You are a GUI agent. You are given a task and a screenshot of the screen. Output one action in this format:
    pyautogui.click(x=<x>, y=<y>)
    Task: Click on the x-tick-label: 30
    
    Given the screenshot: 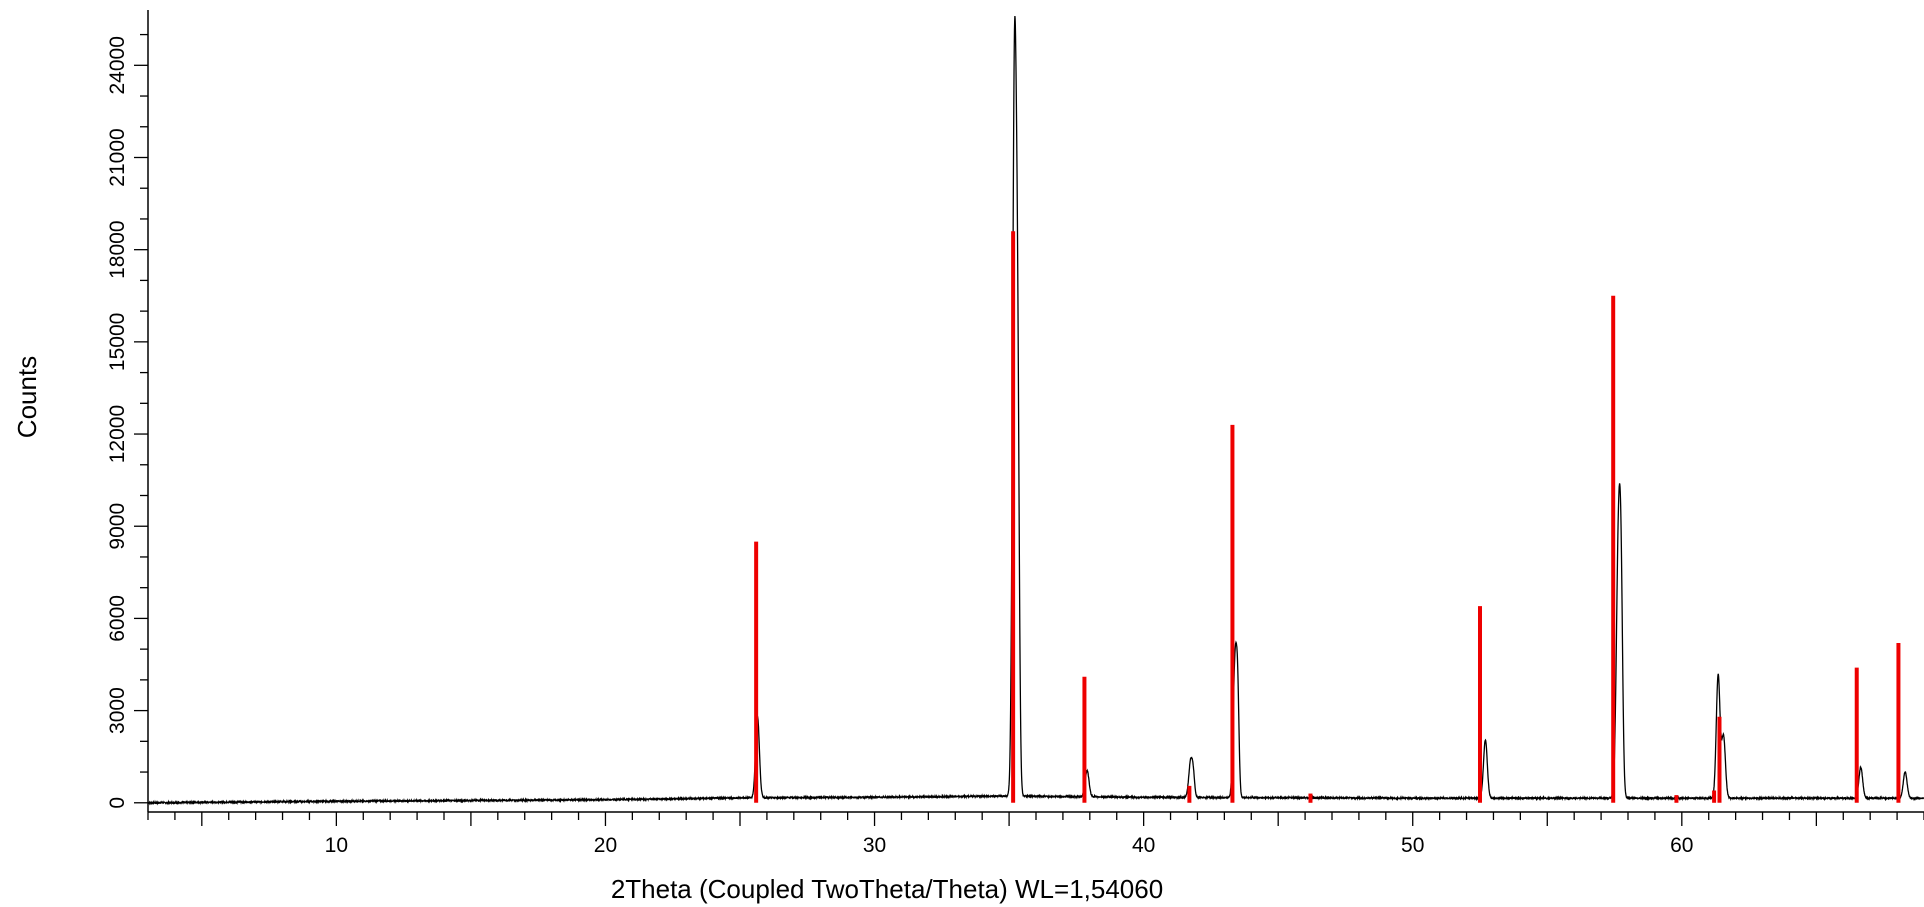 What is the action you would take?
    pyautogui.click(x=874, y=845)
    